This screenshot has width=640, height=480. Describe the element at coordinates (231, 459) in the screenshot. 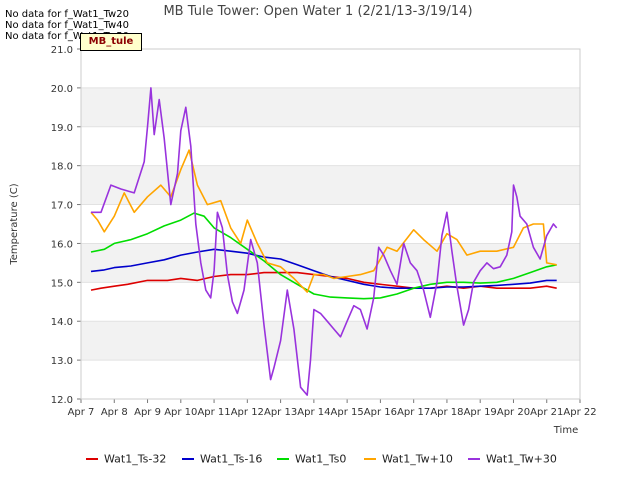

I see `legend-label: Wat1_Ts-16` at that location.